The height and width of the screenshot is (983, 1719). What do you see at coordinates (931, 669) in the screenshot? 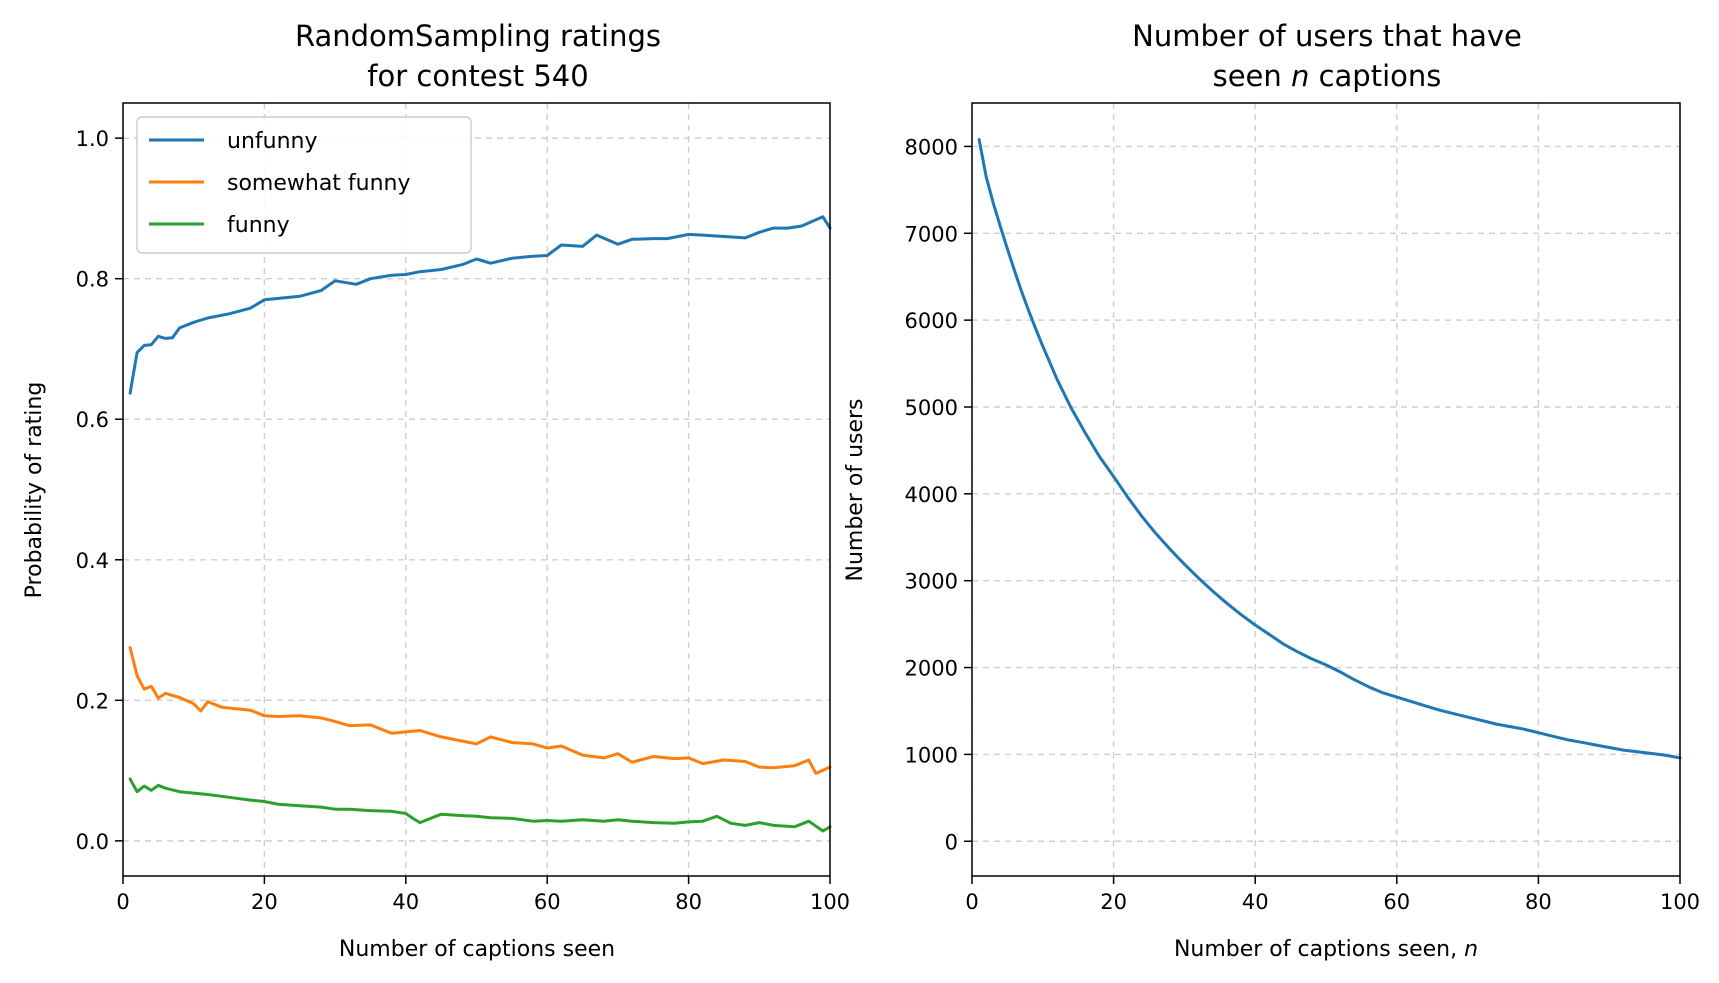
I see `users-ytick-label: 2000` at bounding box center [931, 669].